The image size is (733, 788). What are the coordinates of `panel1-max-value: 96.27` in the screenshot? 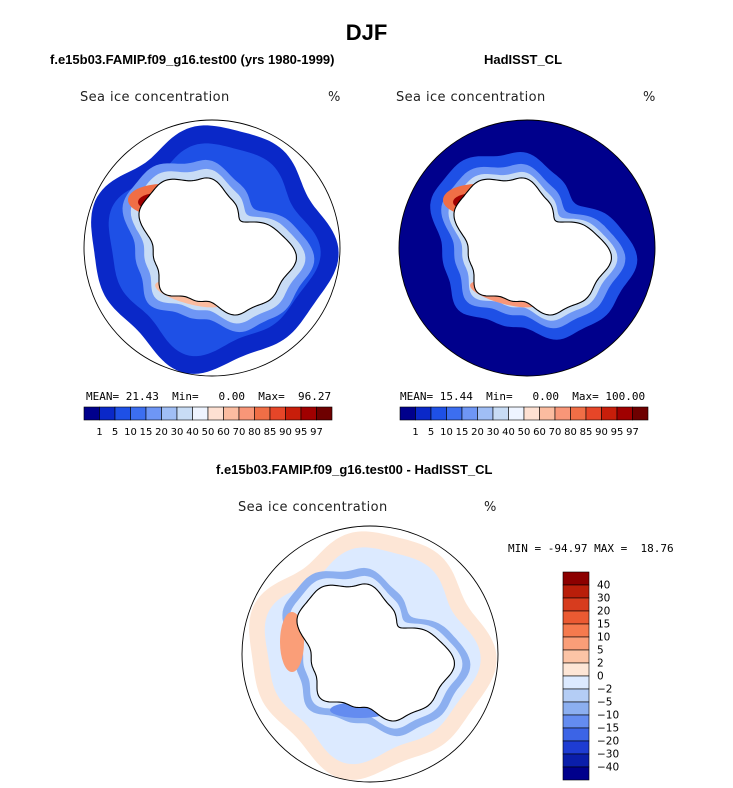 It's located at (315, 396).